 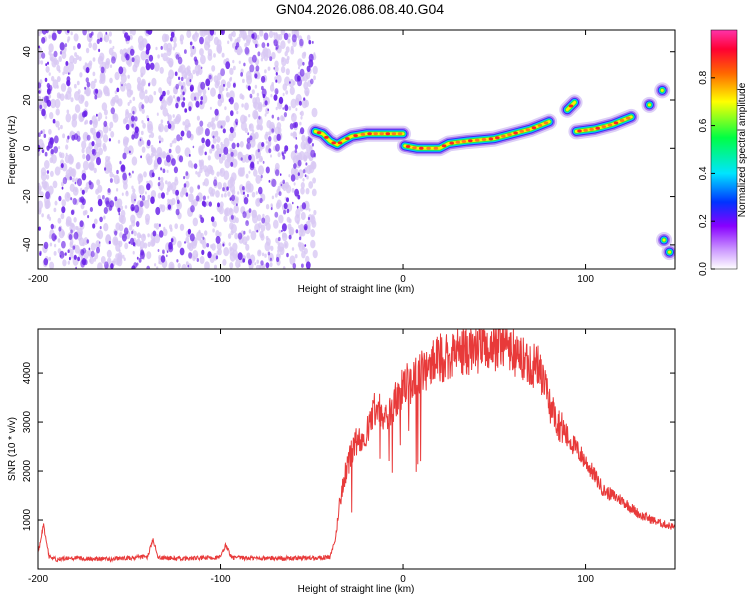 What do you see at coordinates (703, 269) in the screenshot?
I see `colorbar-tick-label: 0.0` at bounding box center [703, 269].